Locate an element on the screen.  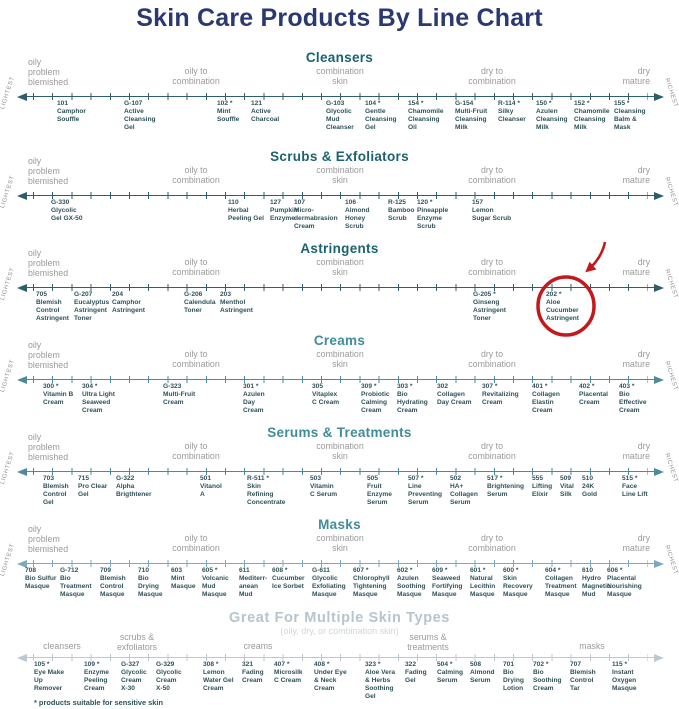
product-entry: 611 Mediterr- anean Mud is located at coordinates (253, 583).